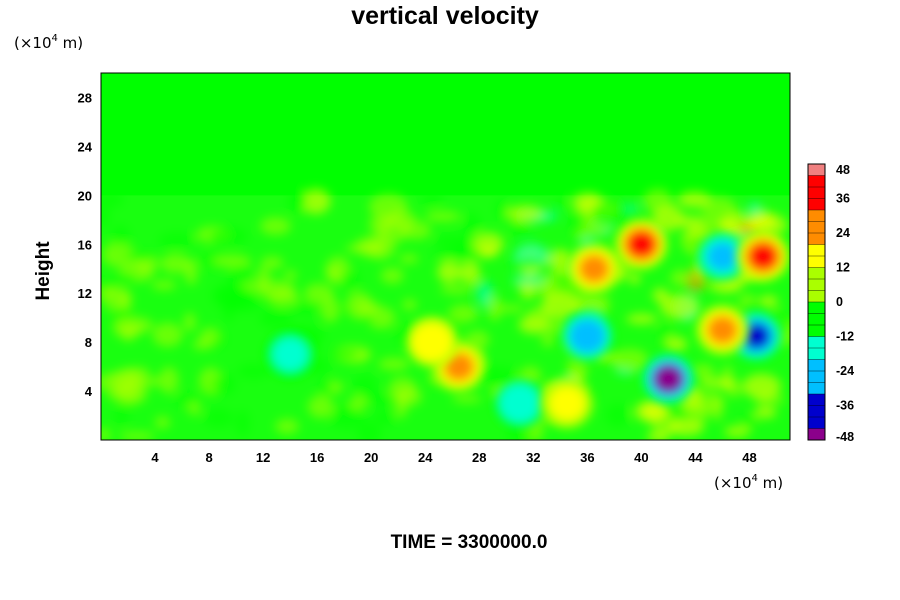 This screenshot has height=600, width=900. I want to click on colorbar-tick-label: -12, so click(845, 337).